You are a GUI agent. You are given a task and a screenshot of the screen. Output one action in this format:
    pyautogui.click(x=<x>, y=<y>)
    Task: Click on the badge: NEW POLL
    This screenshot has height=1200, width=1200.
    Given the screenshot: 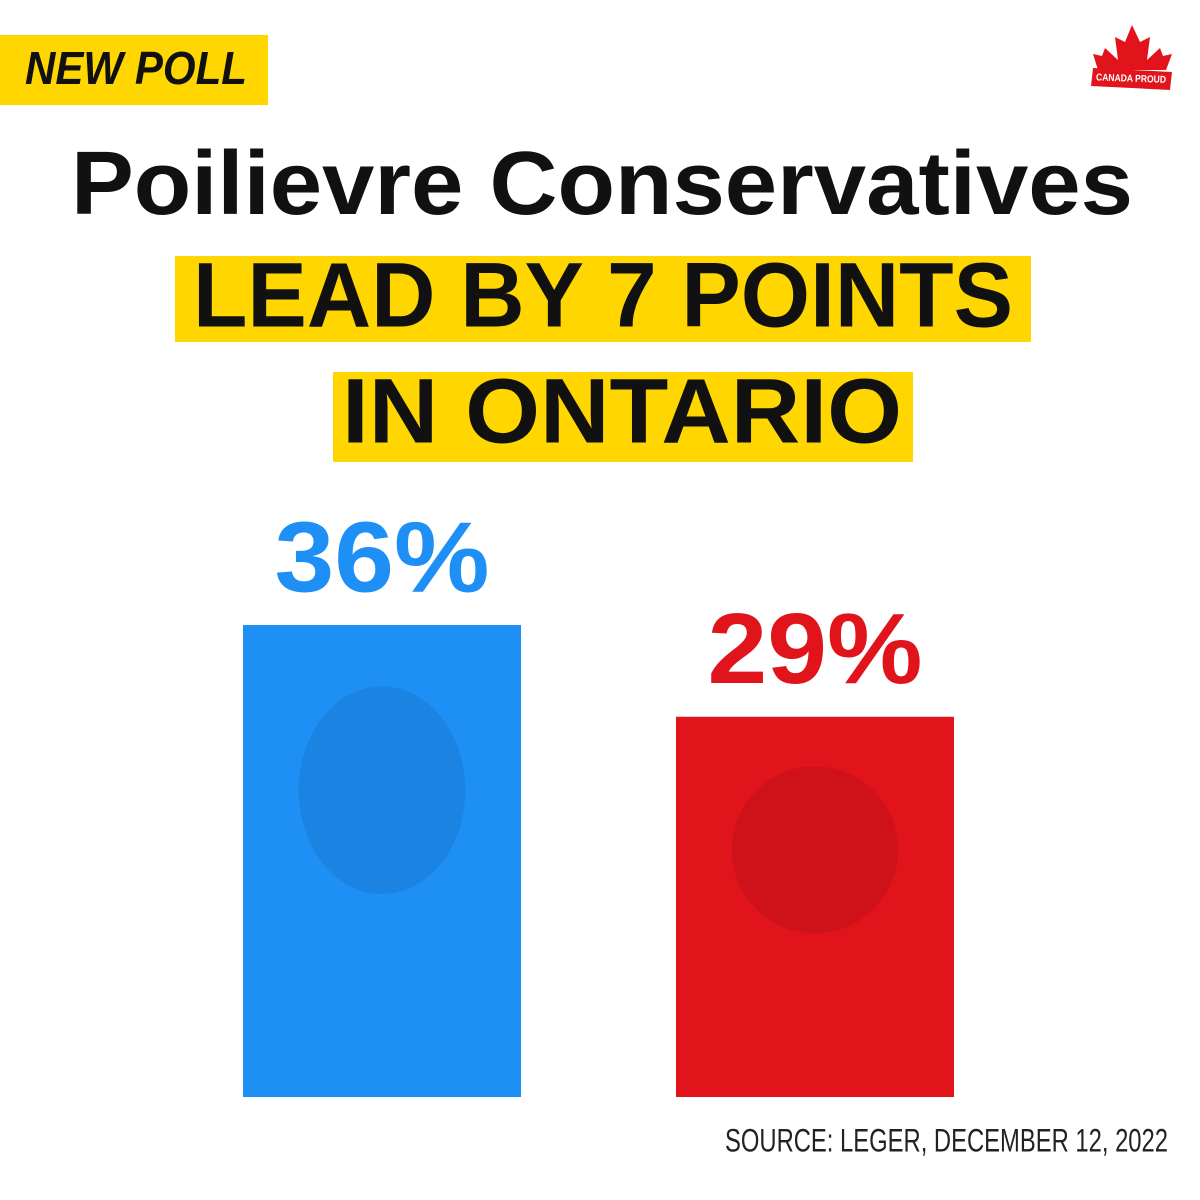 What is the action you would take?
    pyautogui.click(x=136, y=68)
    